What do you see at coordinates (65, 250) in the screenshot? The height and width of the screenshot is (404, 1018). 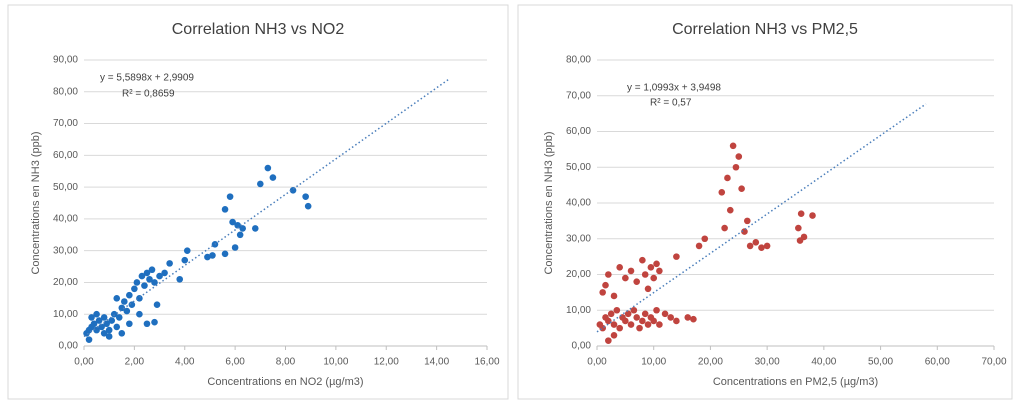 I see `y-tick-label: 30,00` at bounding box center [65, 250].